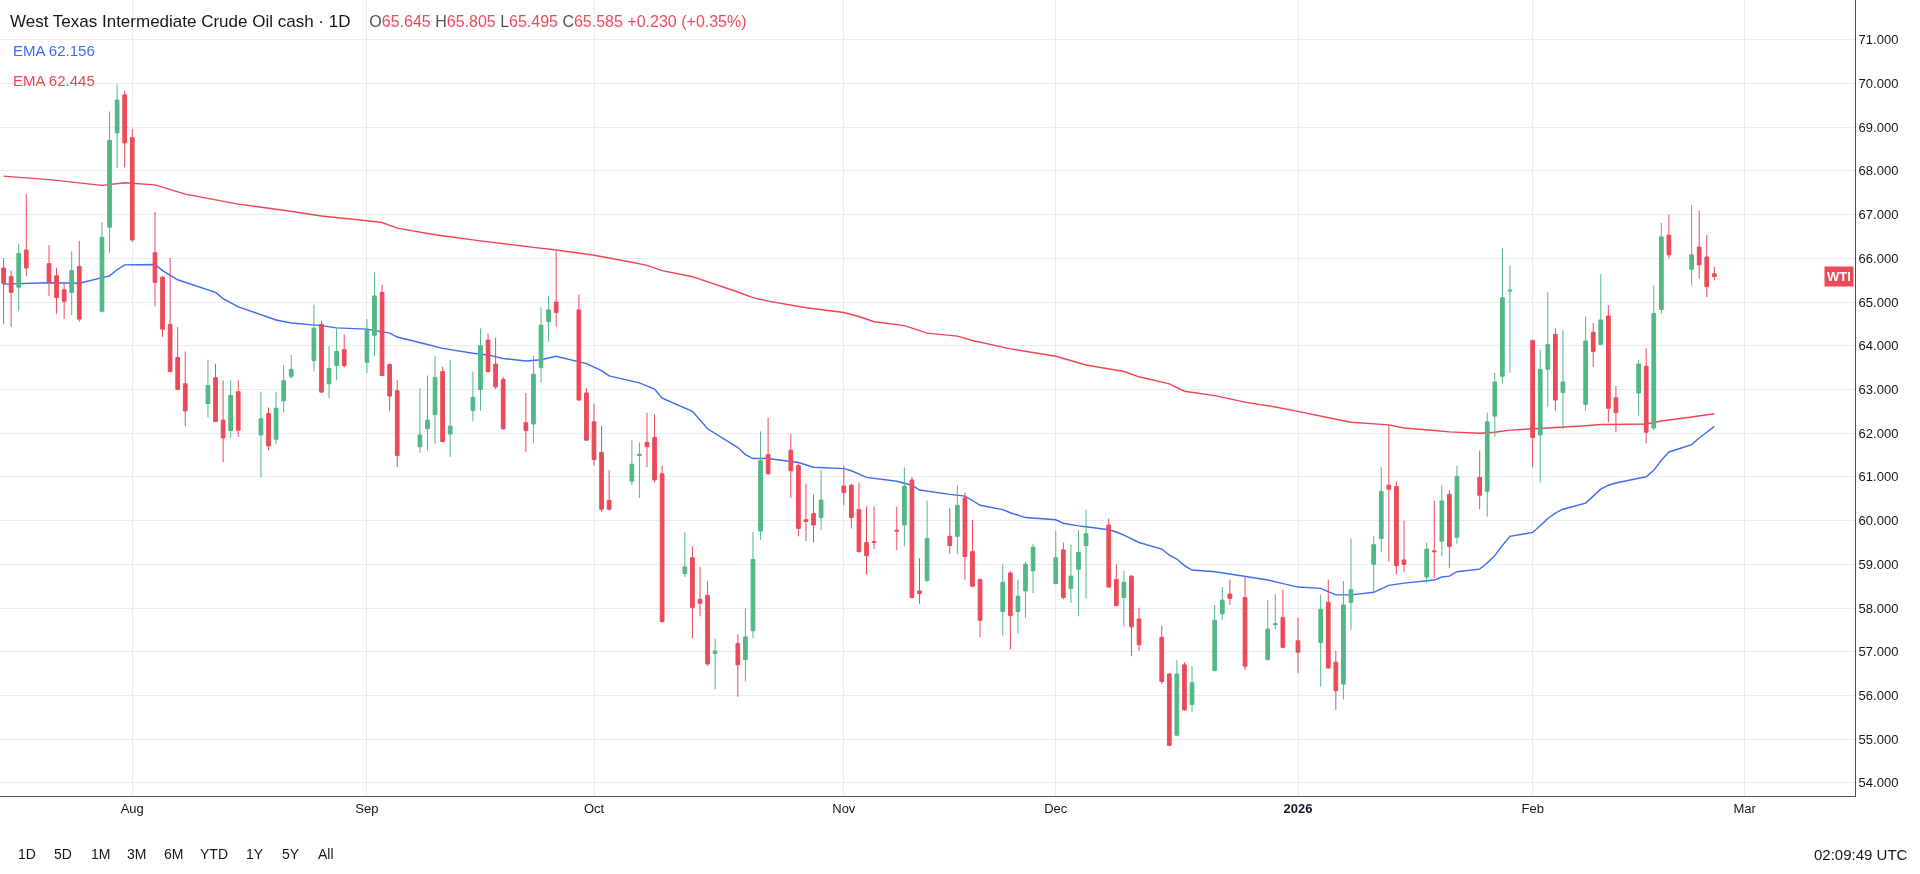 Image resolution: width=1920 pixels, height=874 pixels. Describe the element at coordinates (1878, 608) in the screenshot. I see `y-tick-label: 58.000` at that location.